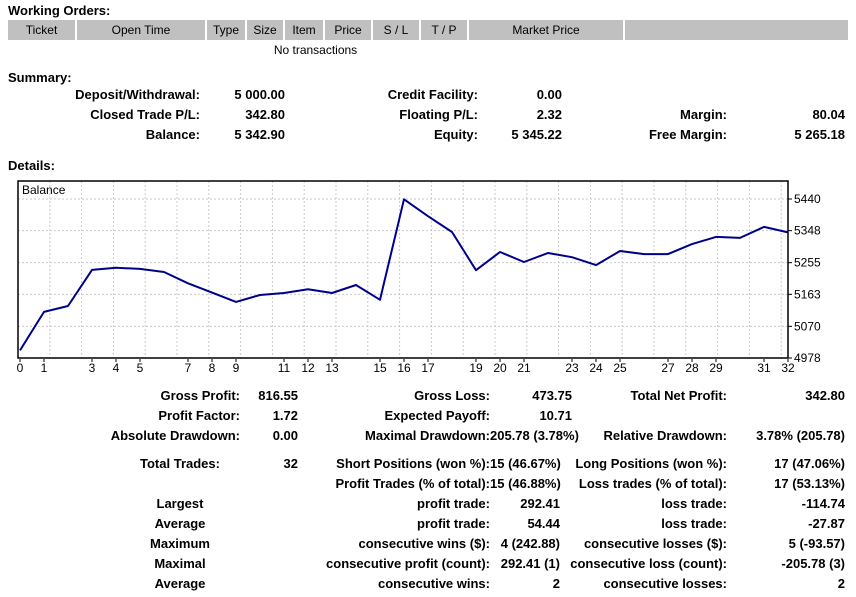 The height and width of the screenshot is (597, 856). What do you see at coordinates (44, 368) in the screenshot?
I see `svg-text: 1` at bounding box center [44, 368].